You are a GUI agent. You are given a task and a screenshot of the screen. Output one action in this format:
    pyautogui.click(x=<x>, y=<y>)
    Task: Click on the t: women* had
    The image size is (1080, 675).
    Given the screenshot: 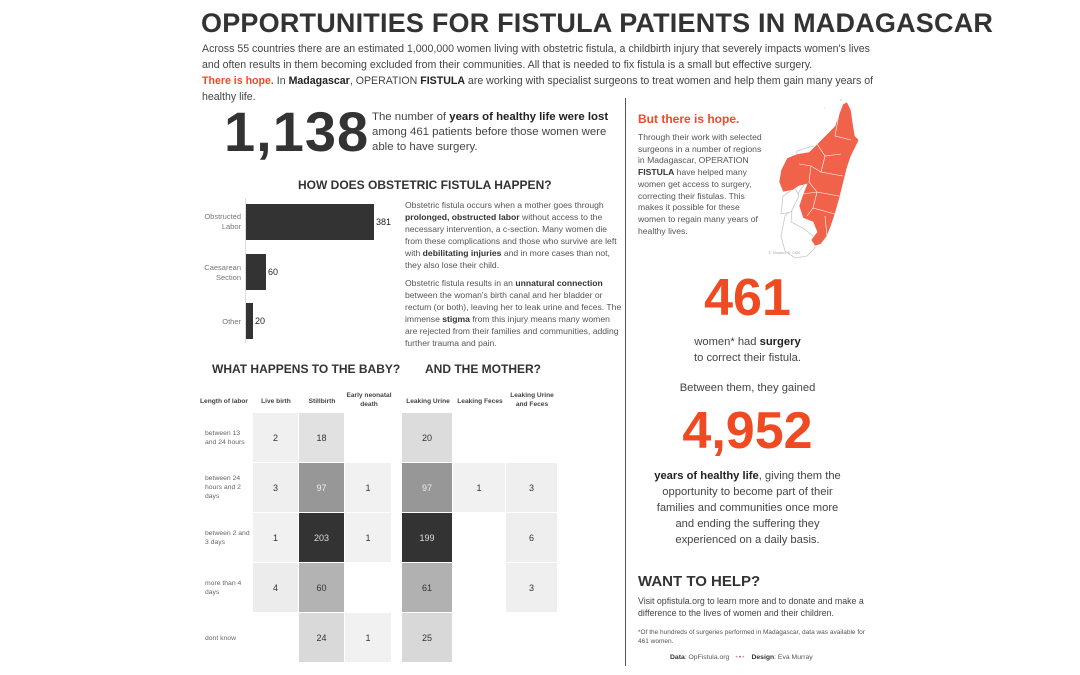 What is the action you would take?
    pyautogui.click(x=727, y=342)
    